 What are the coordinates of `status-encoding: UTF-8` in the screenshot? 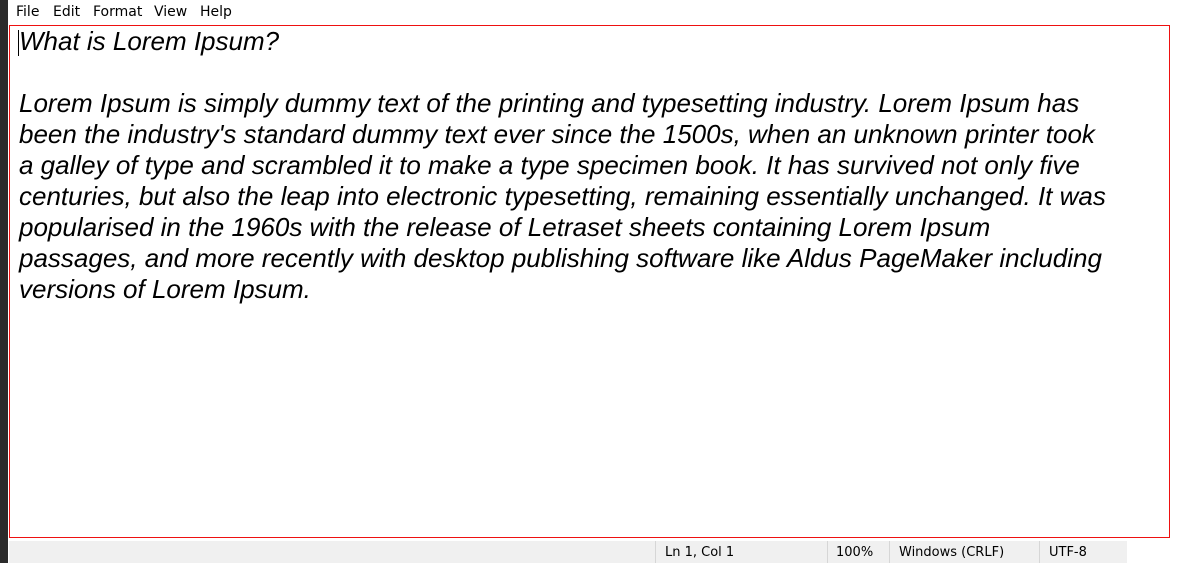 It's located at (1068, 552).